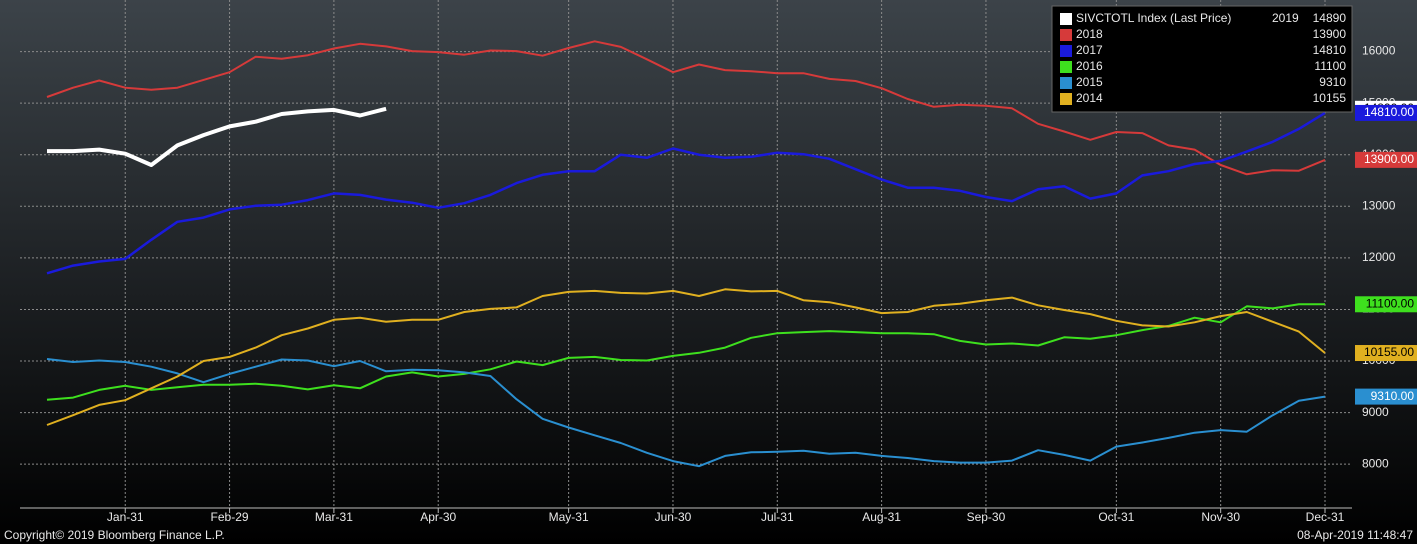 The height and width of the screenshot is (544, 1417). I want to click on x-tick-label: Nov-30, so click(1220, 517).